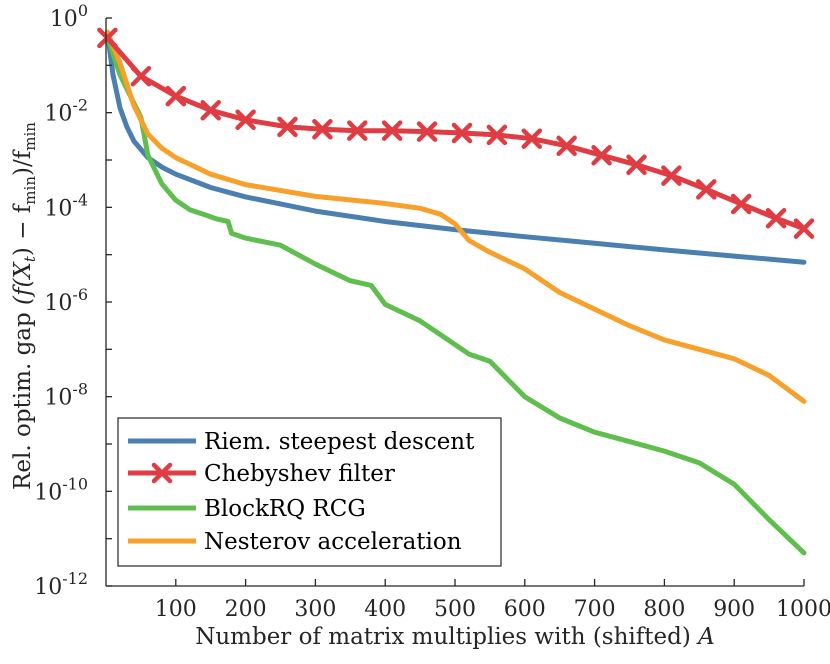 This screenshot has width=830, height=664. I want to click on x-tick-label: 900, so click(734, 609).